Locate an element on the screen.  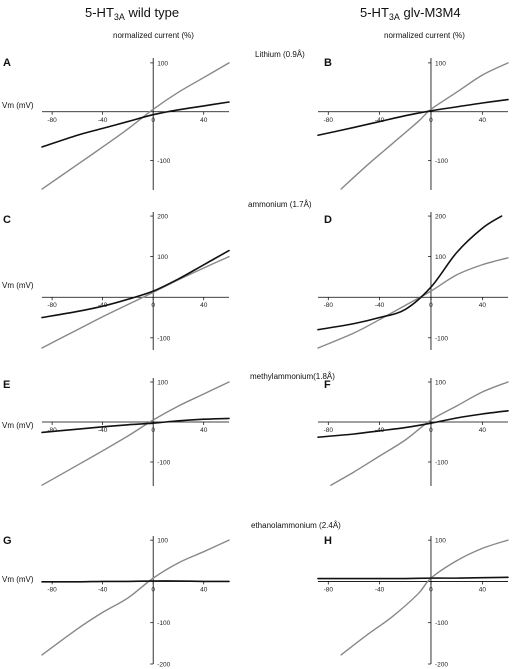
x-axis-label-row-4: Vm (mV) is located at coordinates (18, 579).